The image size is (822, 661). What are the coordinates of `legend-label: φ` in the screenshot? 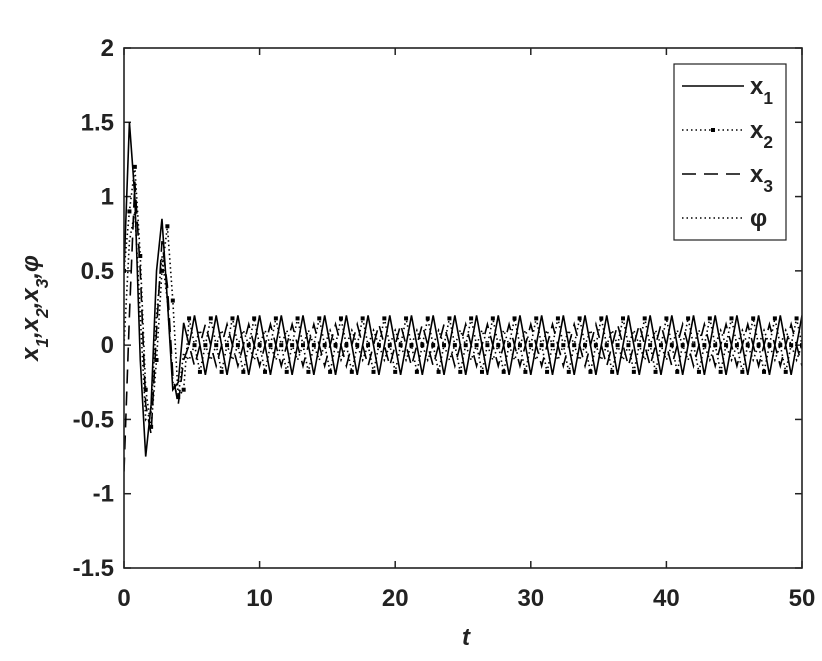 It's located at (758, 218).